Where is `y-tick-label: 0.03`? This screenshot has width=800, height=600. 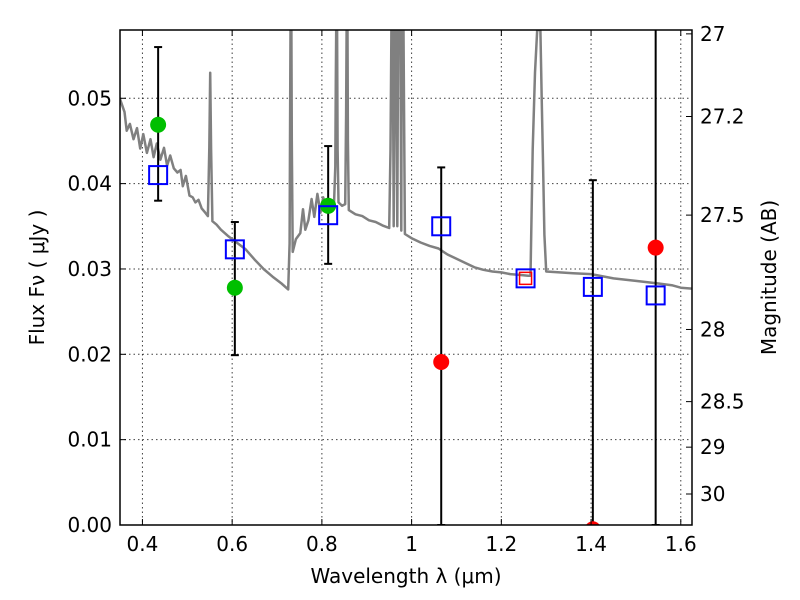 y-tick-label: 0.03 is located at coordinates (89, 269).